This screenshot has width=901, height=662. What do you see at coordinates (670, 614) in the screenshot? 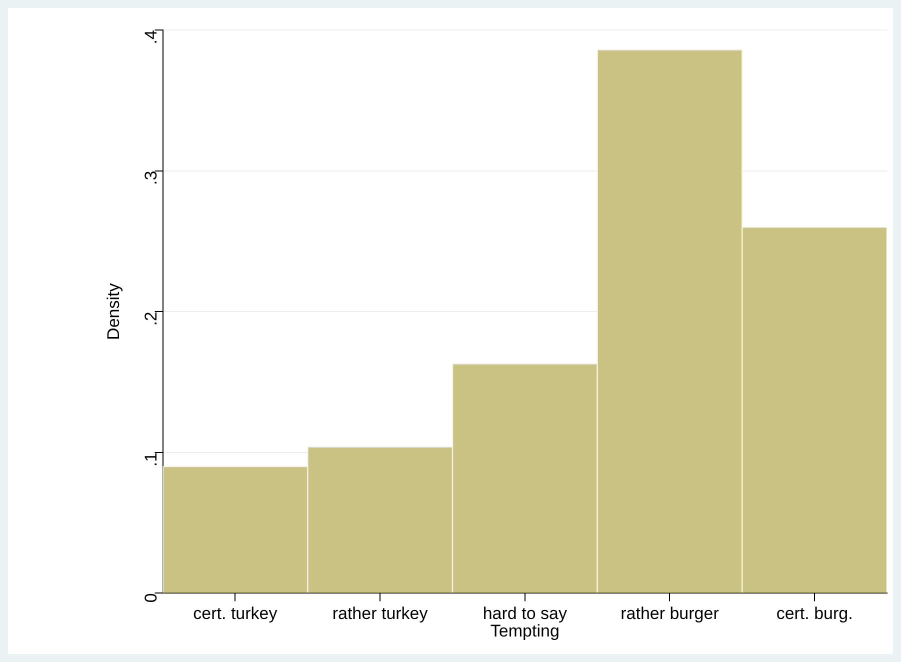
I see `x-tick-label: rather burger` at bounding box center [670, 614].